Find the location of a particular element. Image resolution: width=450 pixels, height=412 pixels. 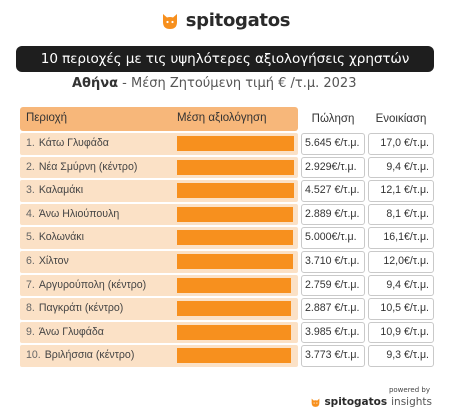

rank-number: 5. is located at coordinates (30, 237).